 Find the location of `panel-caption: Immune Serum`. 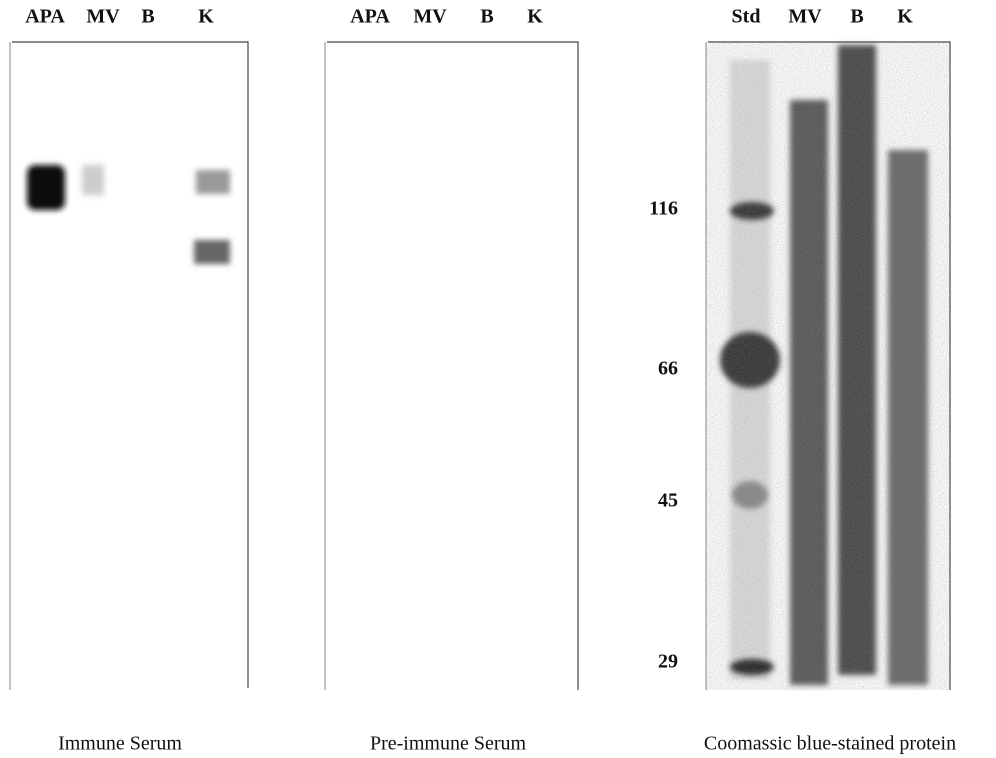

panel-caption: Immune Serum is located at coordinates (120, 744).